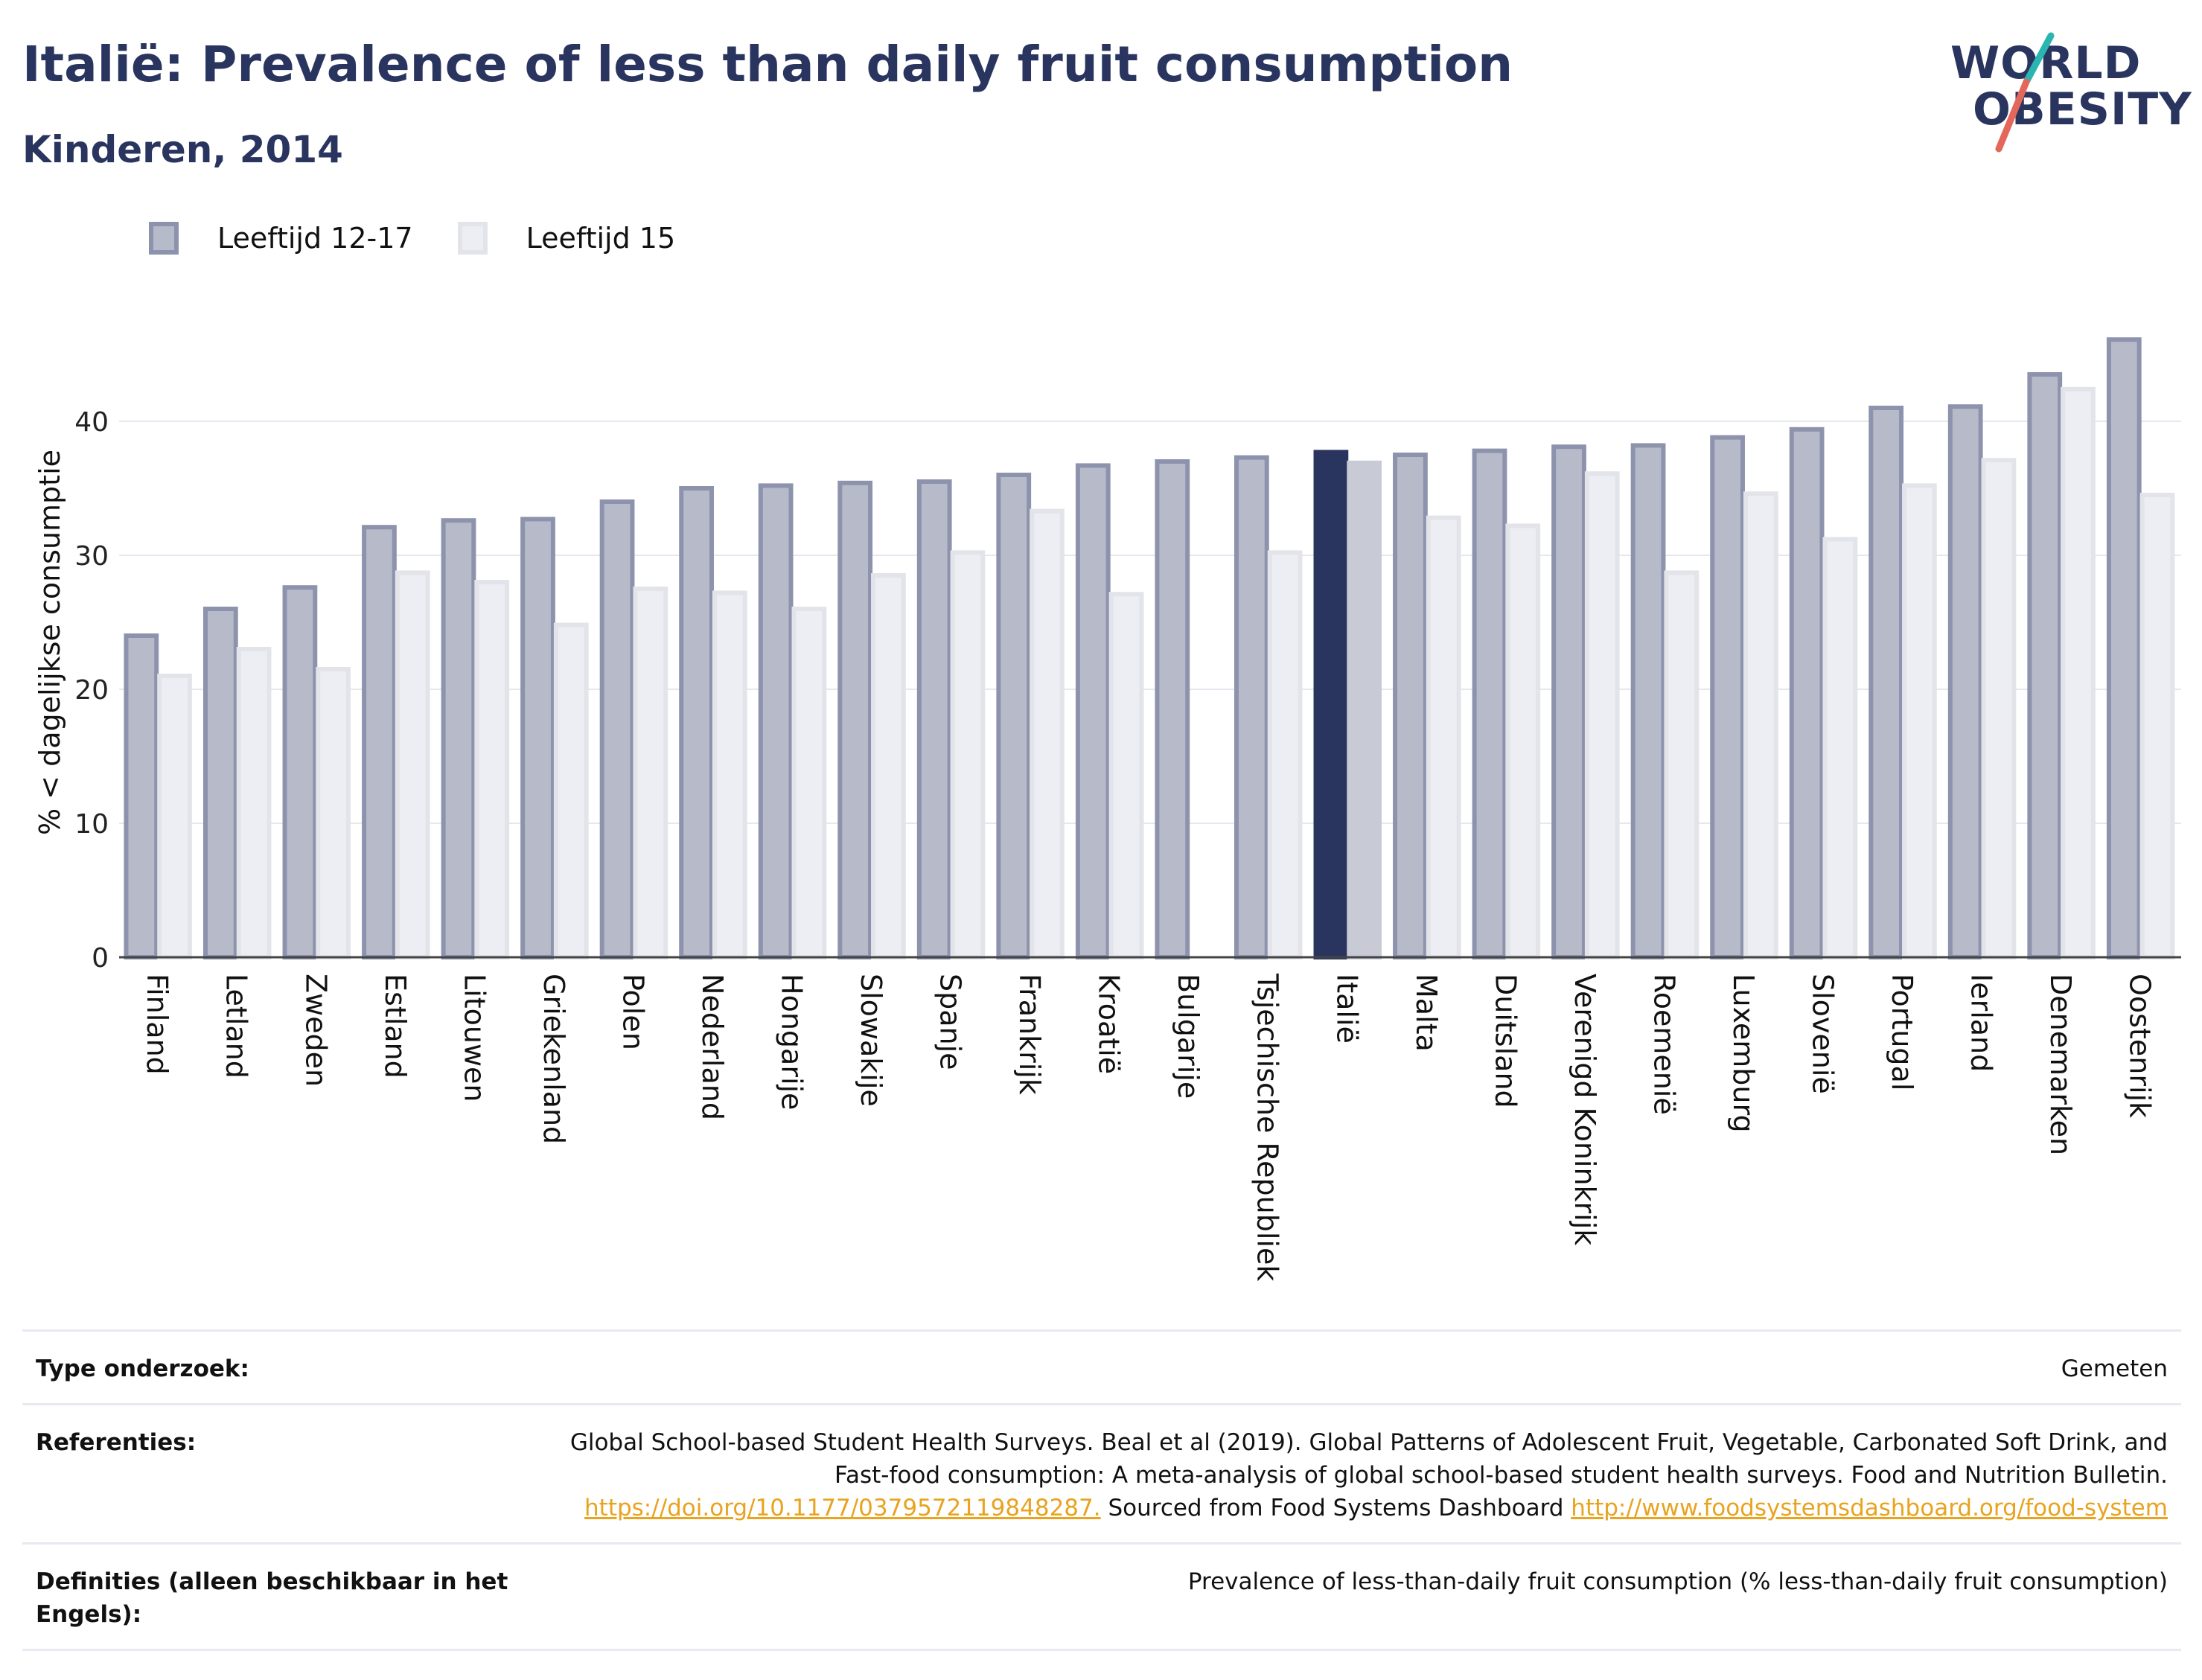  Describe the element at coordinates (91, 824) in the screenshot. I see `y-tick-label: 10` at that location.